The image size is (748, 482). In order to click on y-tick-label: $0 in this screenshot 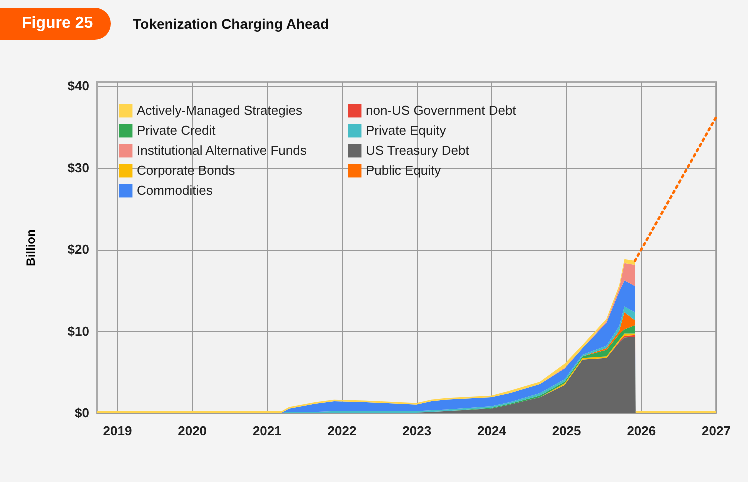, I will do `click(82, 413)`.